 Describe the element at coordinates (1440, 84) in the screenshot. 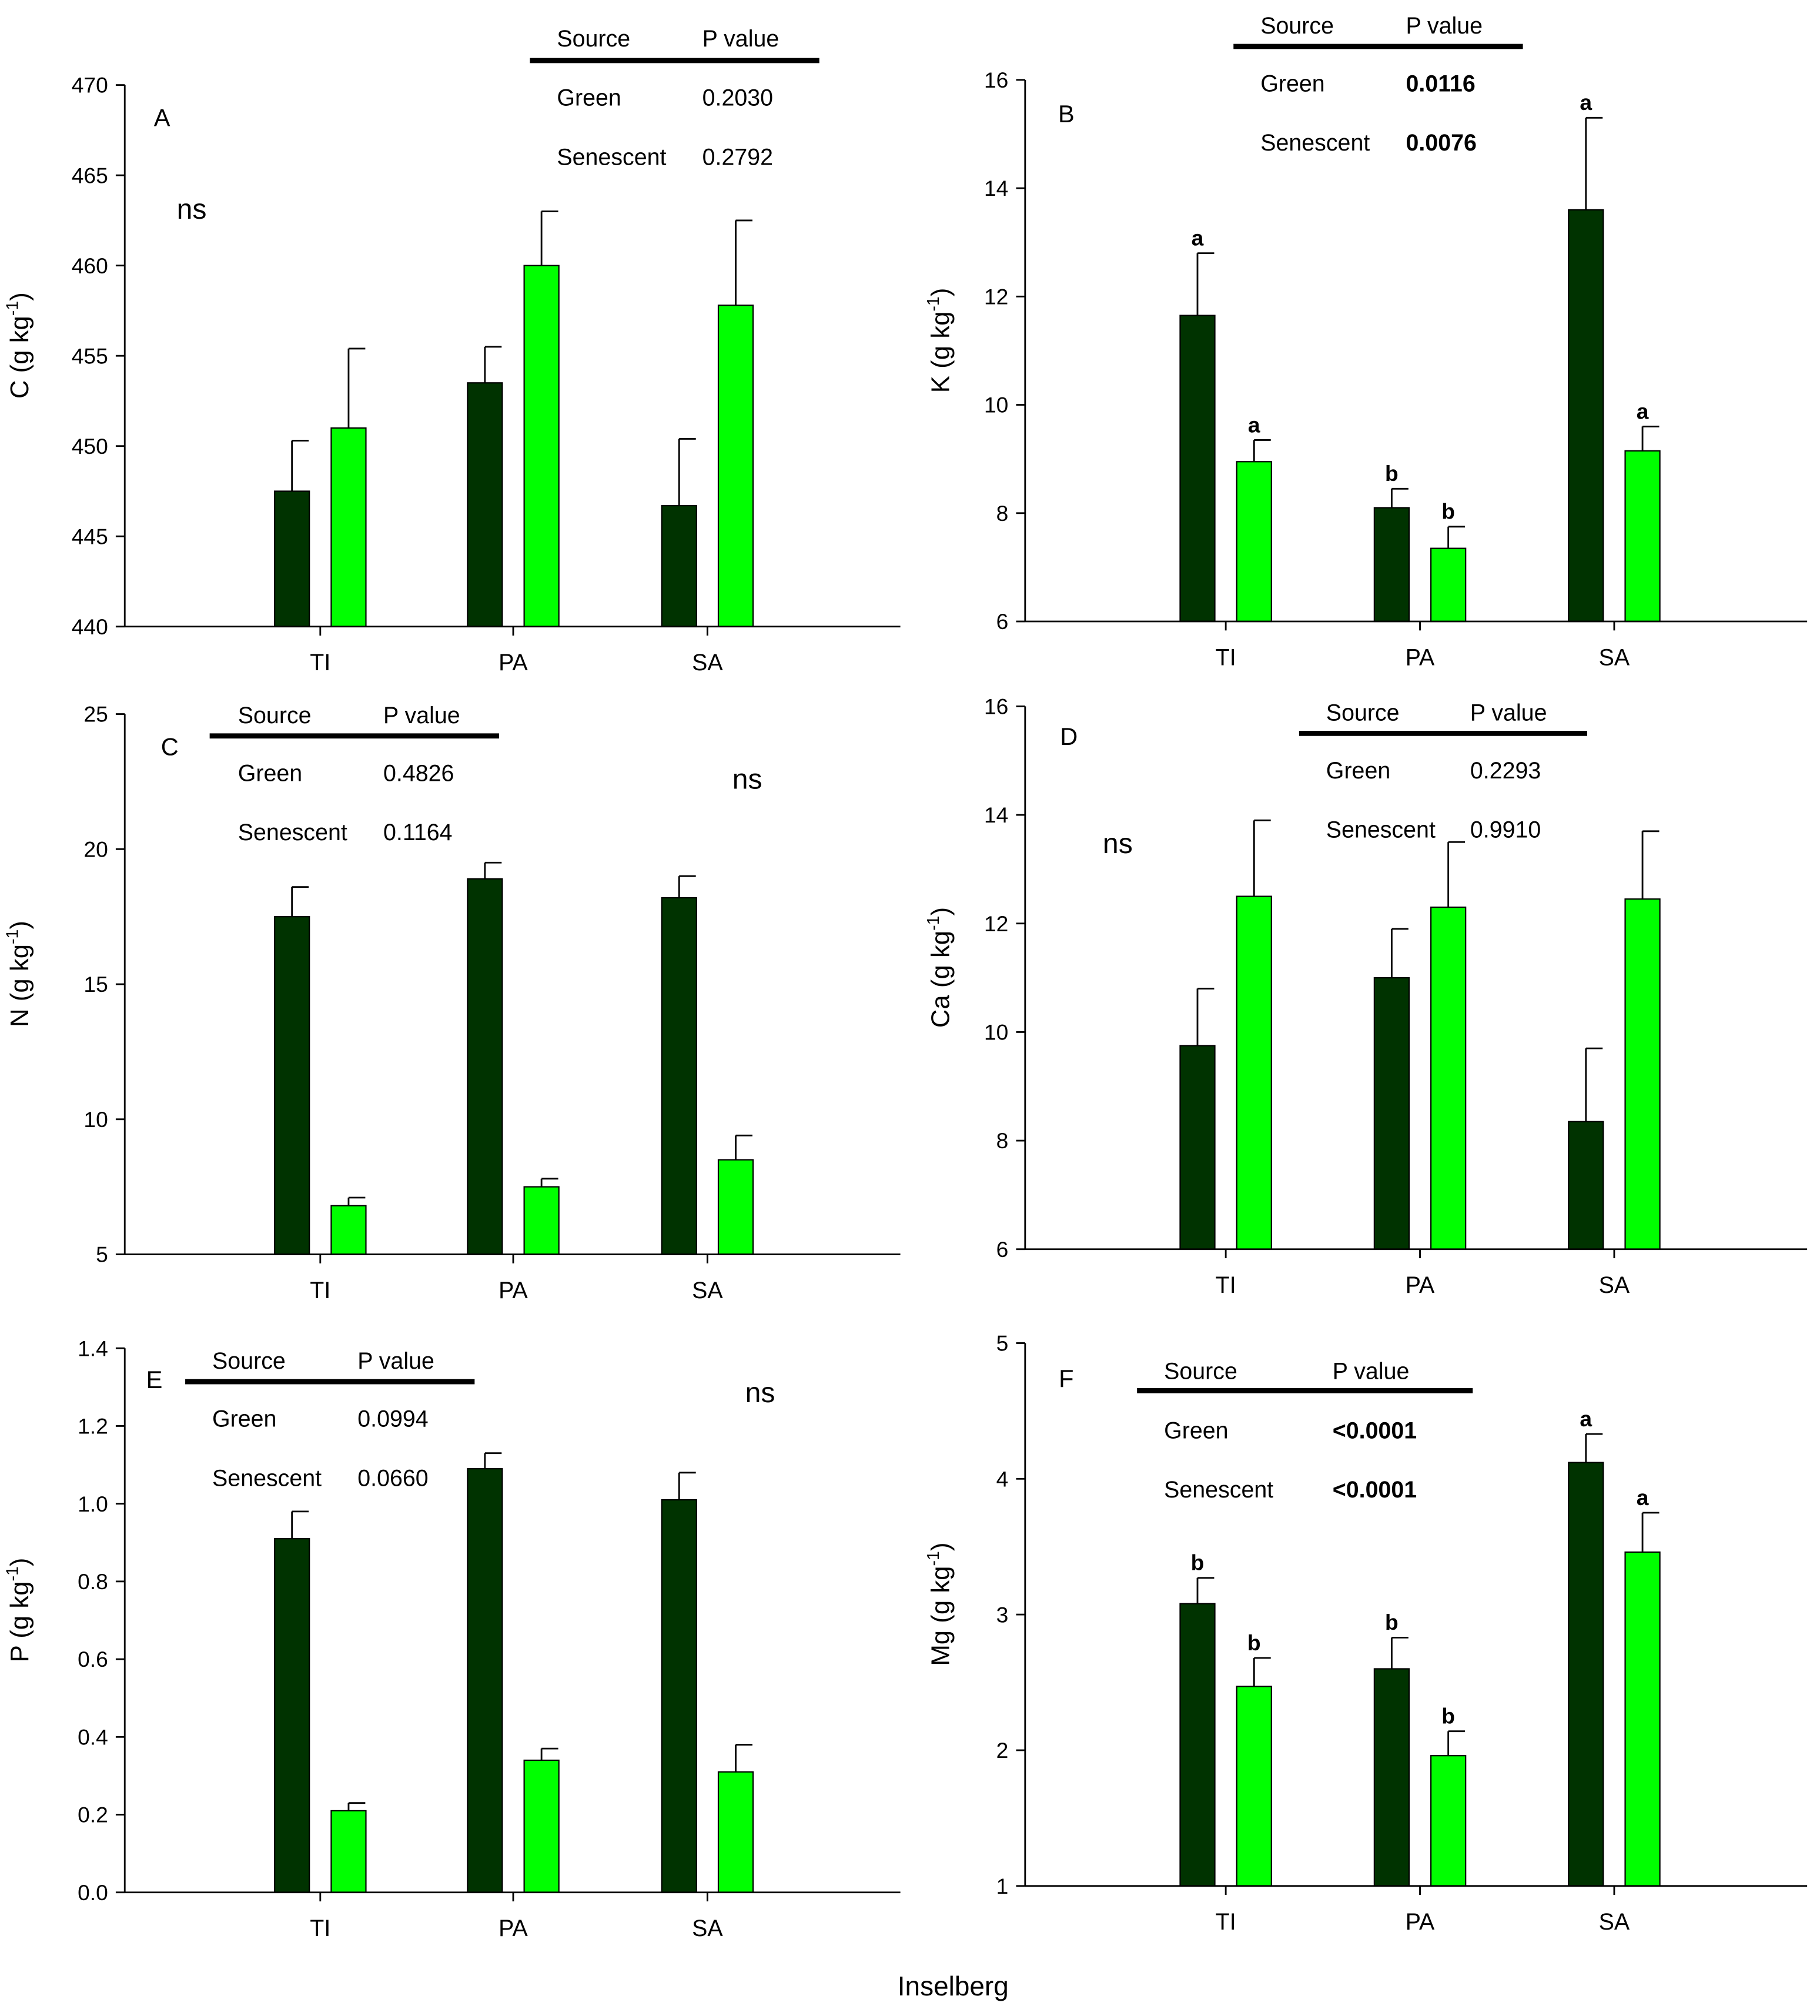

I see `table-pvalue: 0.0116` at that location.